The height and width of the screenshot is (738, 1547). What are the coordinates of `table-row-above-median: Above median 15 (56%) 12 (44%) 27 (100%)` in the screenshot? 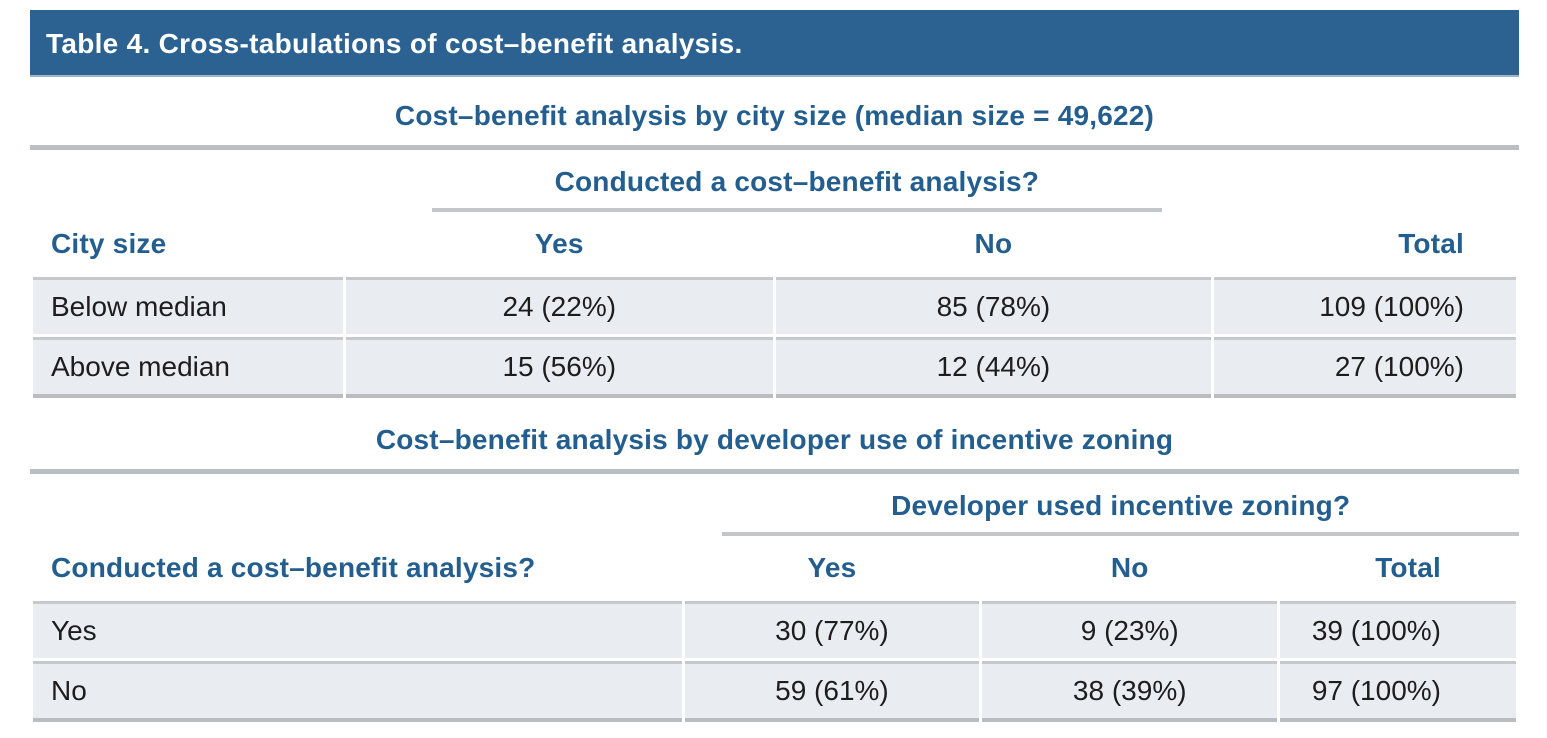 It's located at (774, 367).